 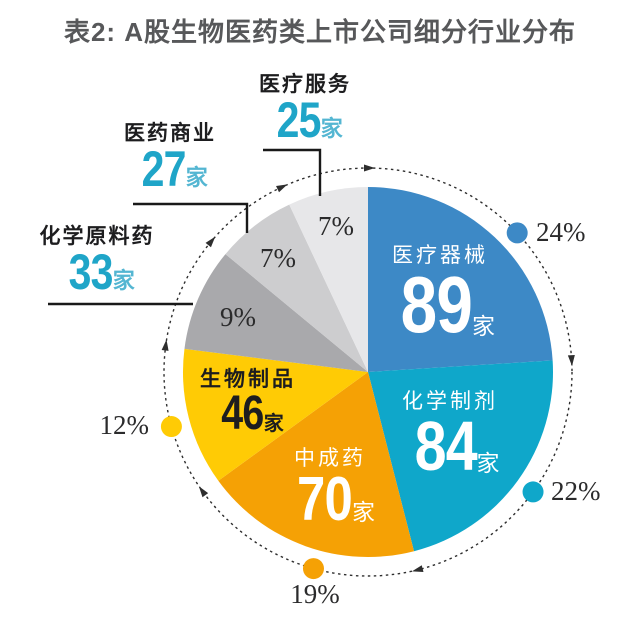 What do you see at coordinates (315, 594) in the screenshot?
I see `percent-label-tcm-patent-medicine: 19%` at bounding box center [315, 594].